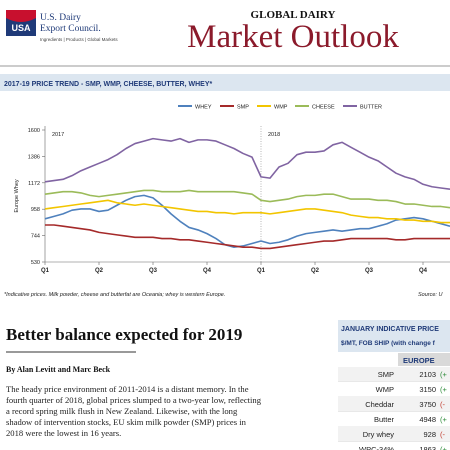 Image resolution: width=450 pixels, height=450 pixels. I want to click on row-price: 4948, so click(427, 419).